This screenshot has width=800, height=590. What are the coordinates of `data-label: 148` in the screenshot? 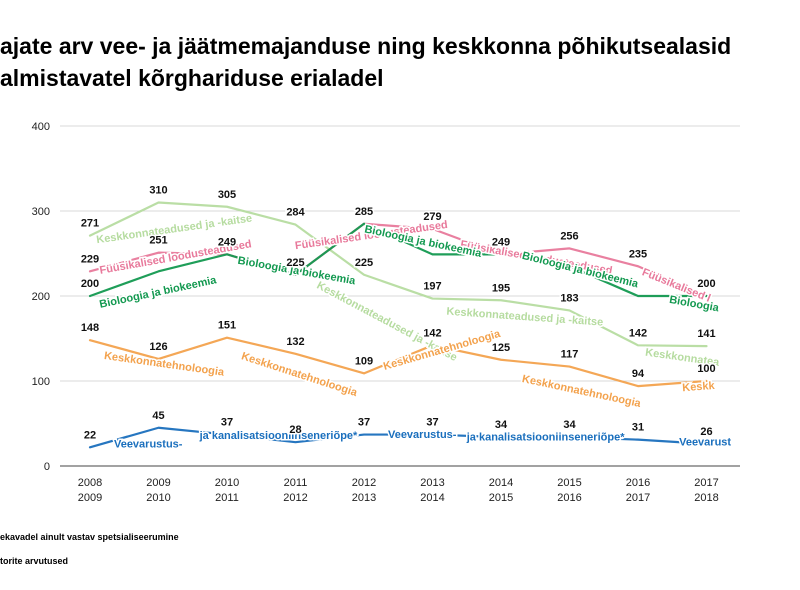 It's located at (90, 328).